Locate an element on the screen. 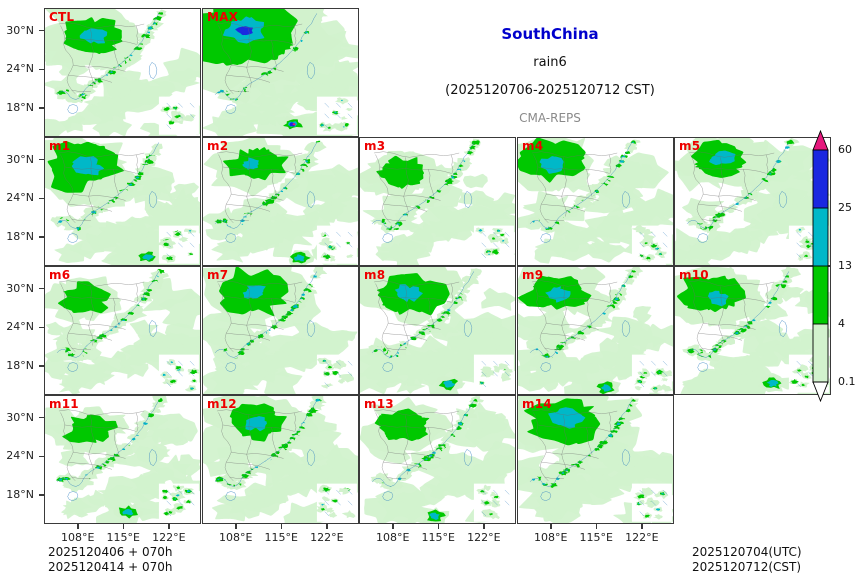  map-panel-m4: m4 is located at coordinates (595, 201).